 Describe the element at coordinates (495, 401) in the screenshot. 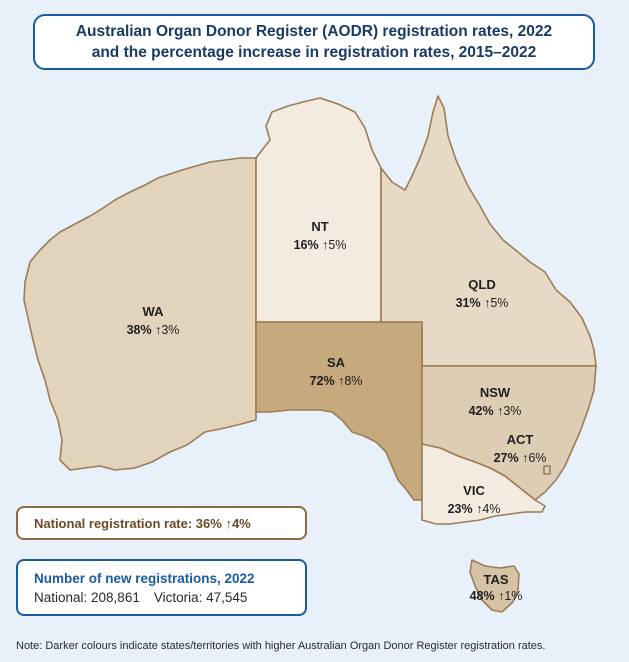

I see `label-nsw: NSW 42% ↑3%` at that location.